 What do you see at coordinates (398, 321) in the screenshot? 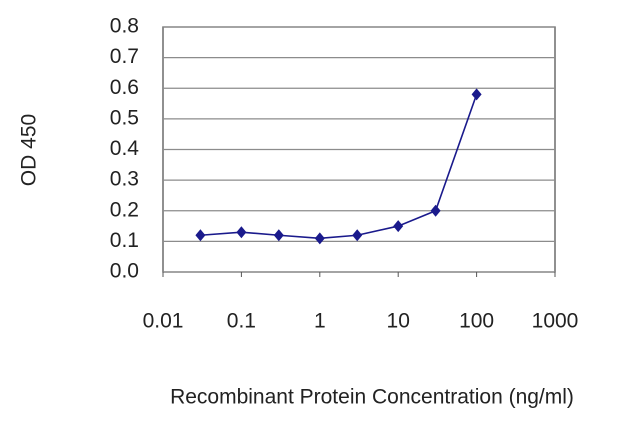
I see `x-tick-label: 10` at bounding box center [398, 321].